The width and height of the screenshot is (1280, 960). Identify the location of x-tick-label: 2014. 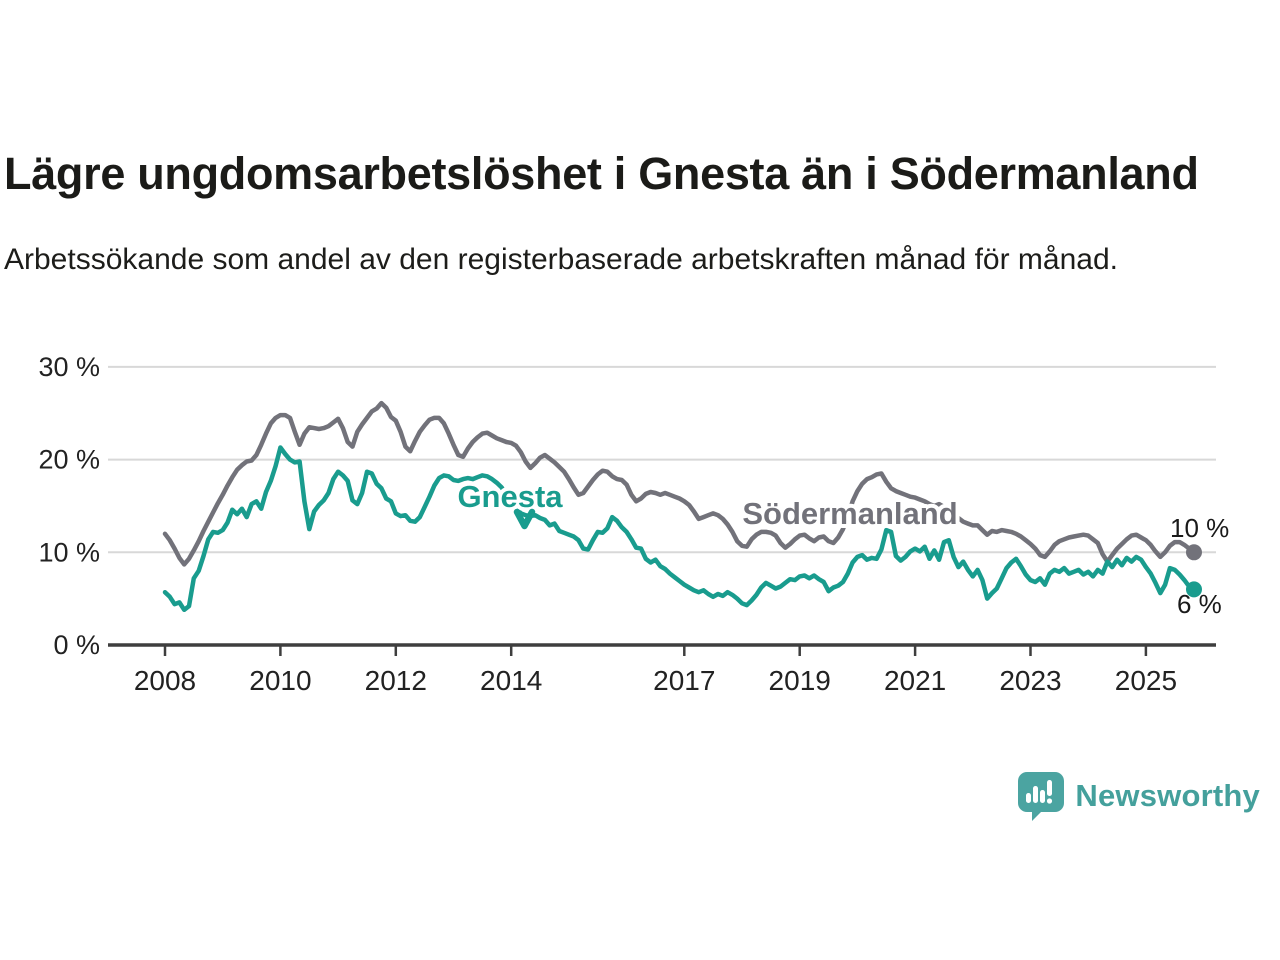
(511, 680).